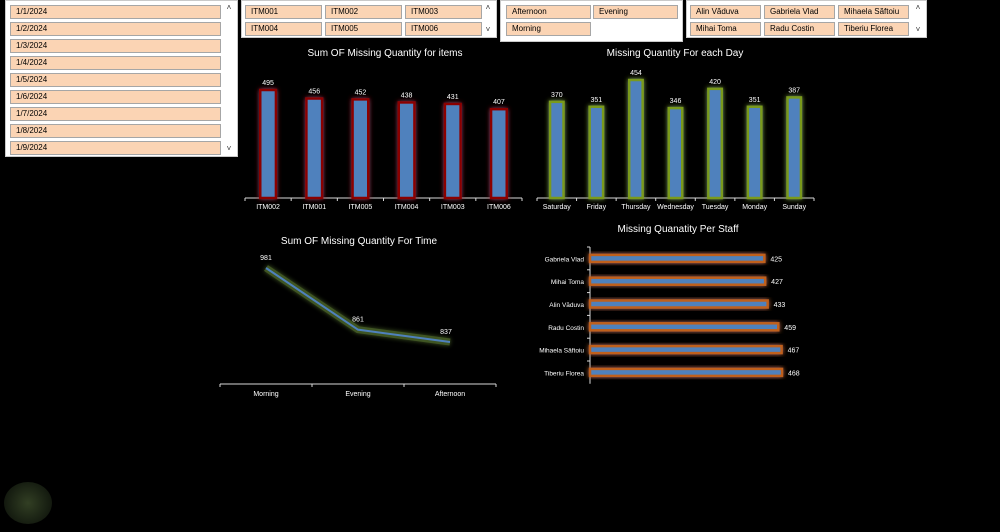  I want to click on data-label: 431, so click(453, 97).